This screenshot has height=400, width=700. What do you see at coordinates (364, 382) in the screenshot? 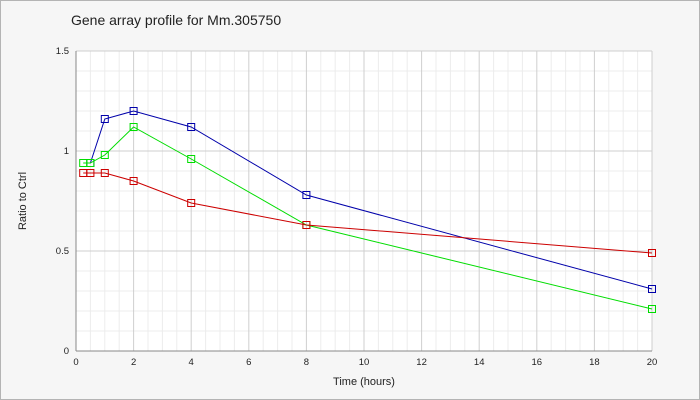
I see `x-axis-label: Time (hours)` at bounding box center [364, 382].